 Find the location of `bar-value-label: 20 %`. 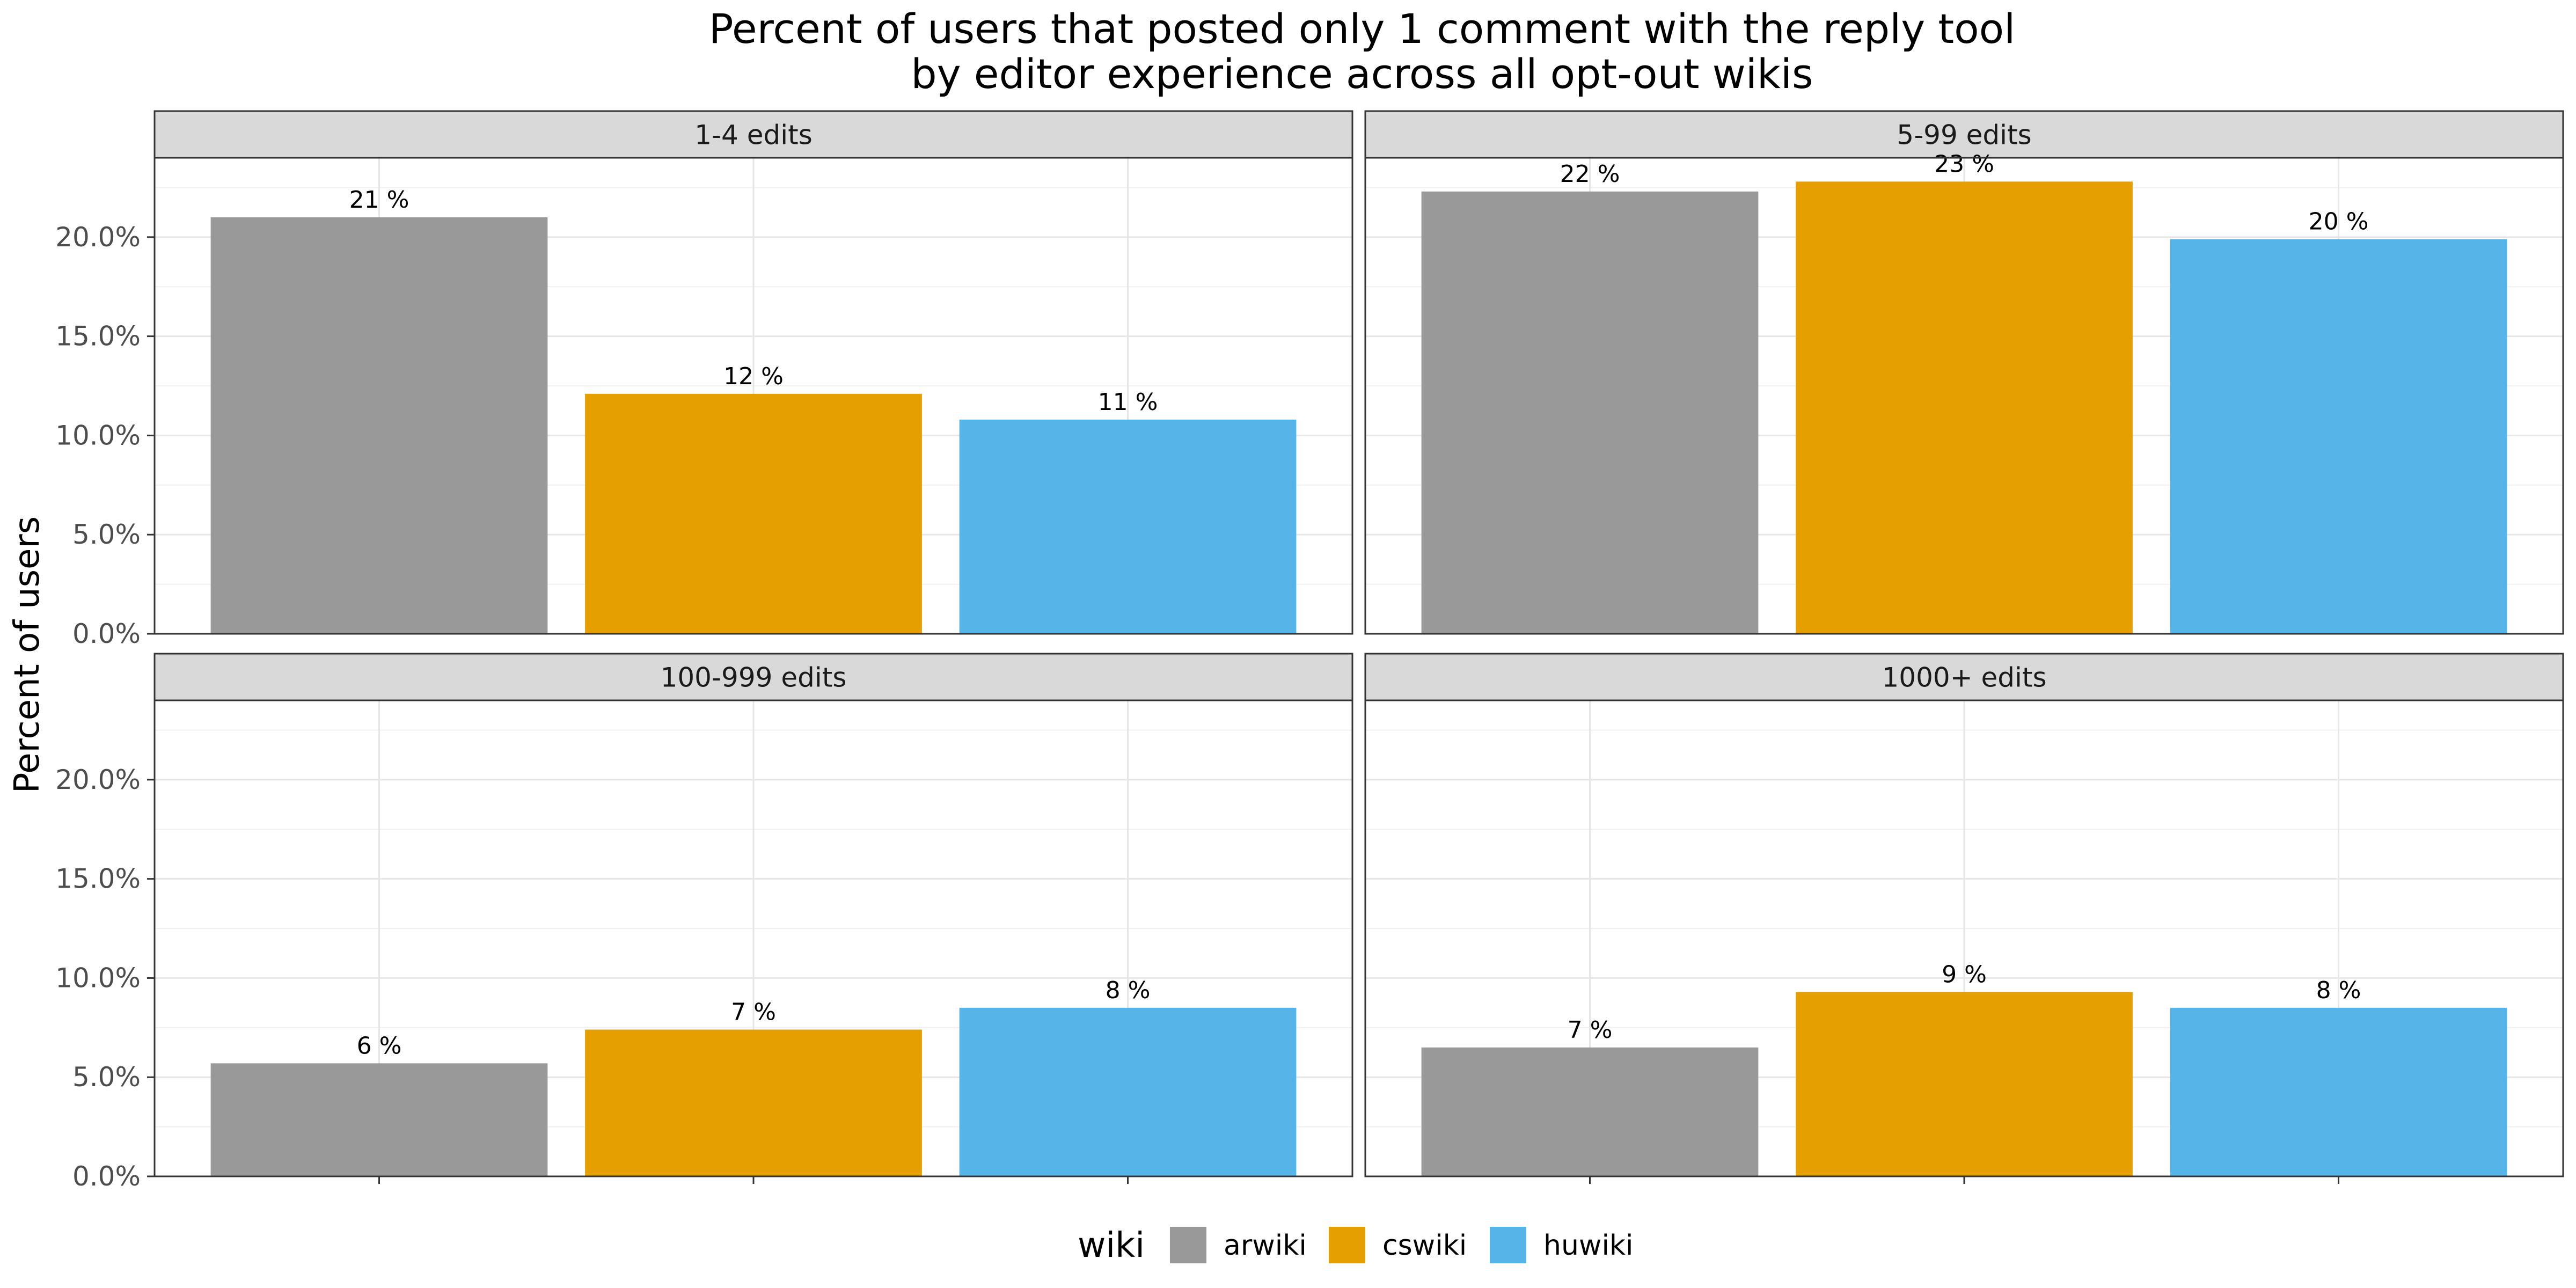

bar-value-label: 20 % is located at coordinates (2339, 222).